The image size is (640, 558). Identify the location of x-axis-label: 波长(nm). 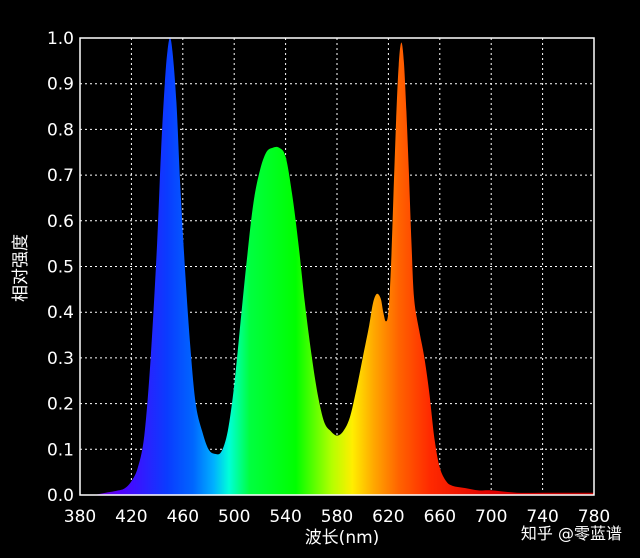
(342, 538).